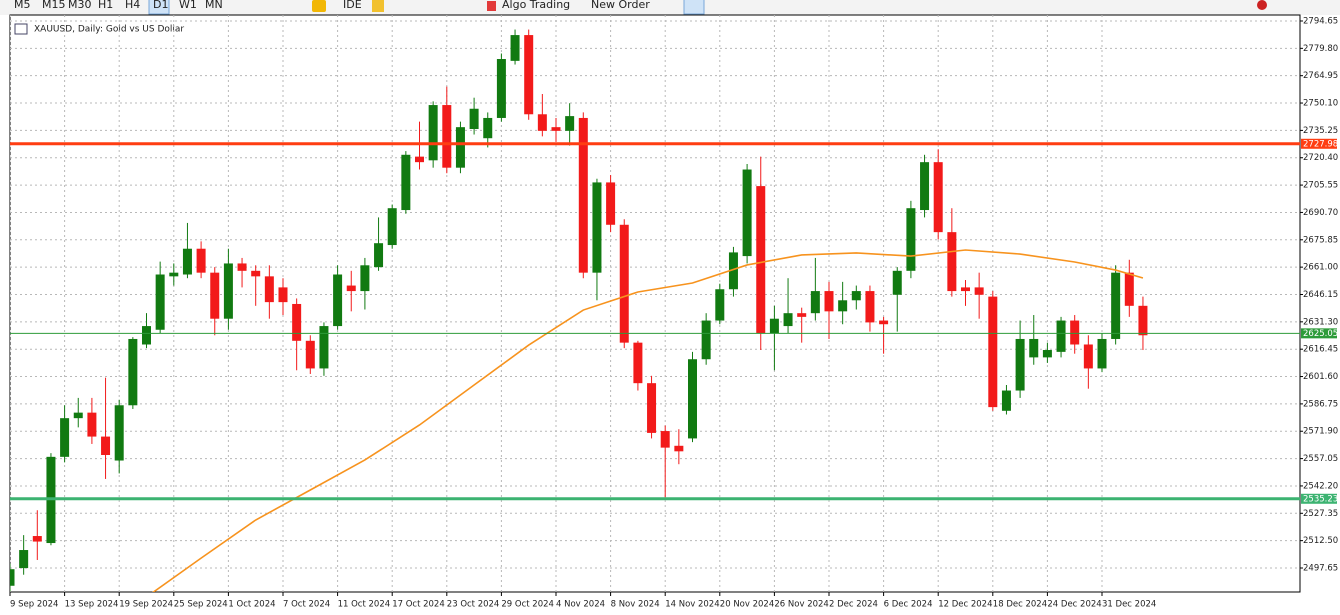  What do you see at coordinates (22, 5) in the screenshot?
I see `timeframe-button: M5` at bounding box center [22, 5].